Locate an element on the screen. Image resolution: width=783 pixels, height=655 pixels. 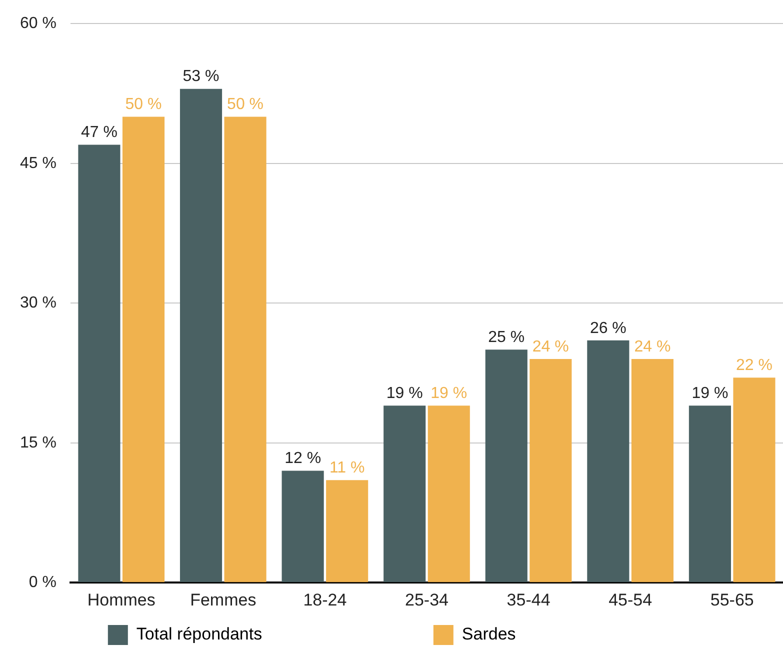
data-label: 26 % is located at coordinates (608, 328).